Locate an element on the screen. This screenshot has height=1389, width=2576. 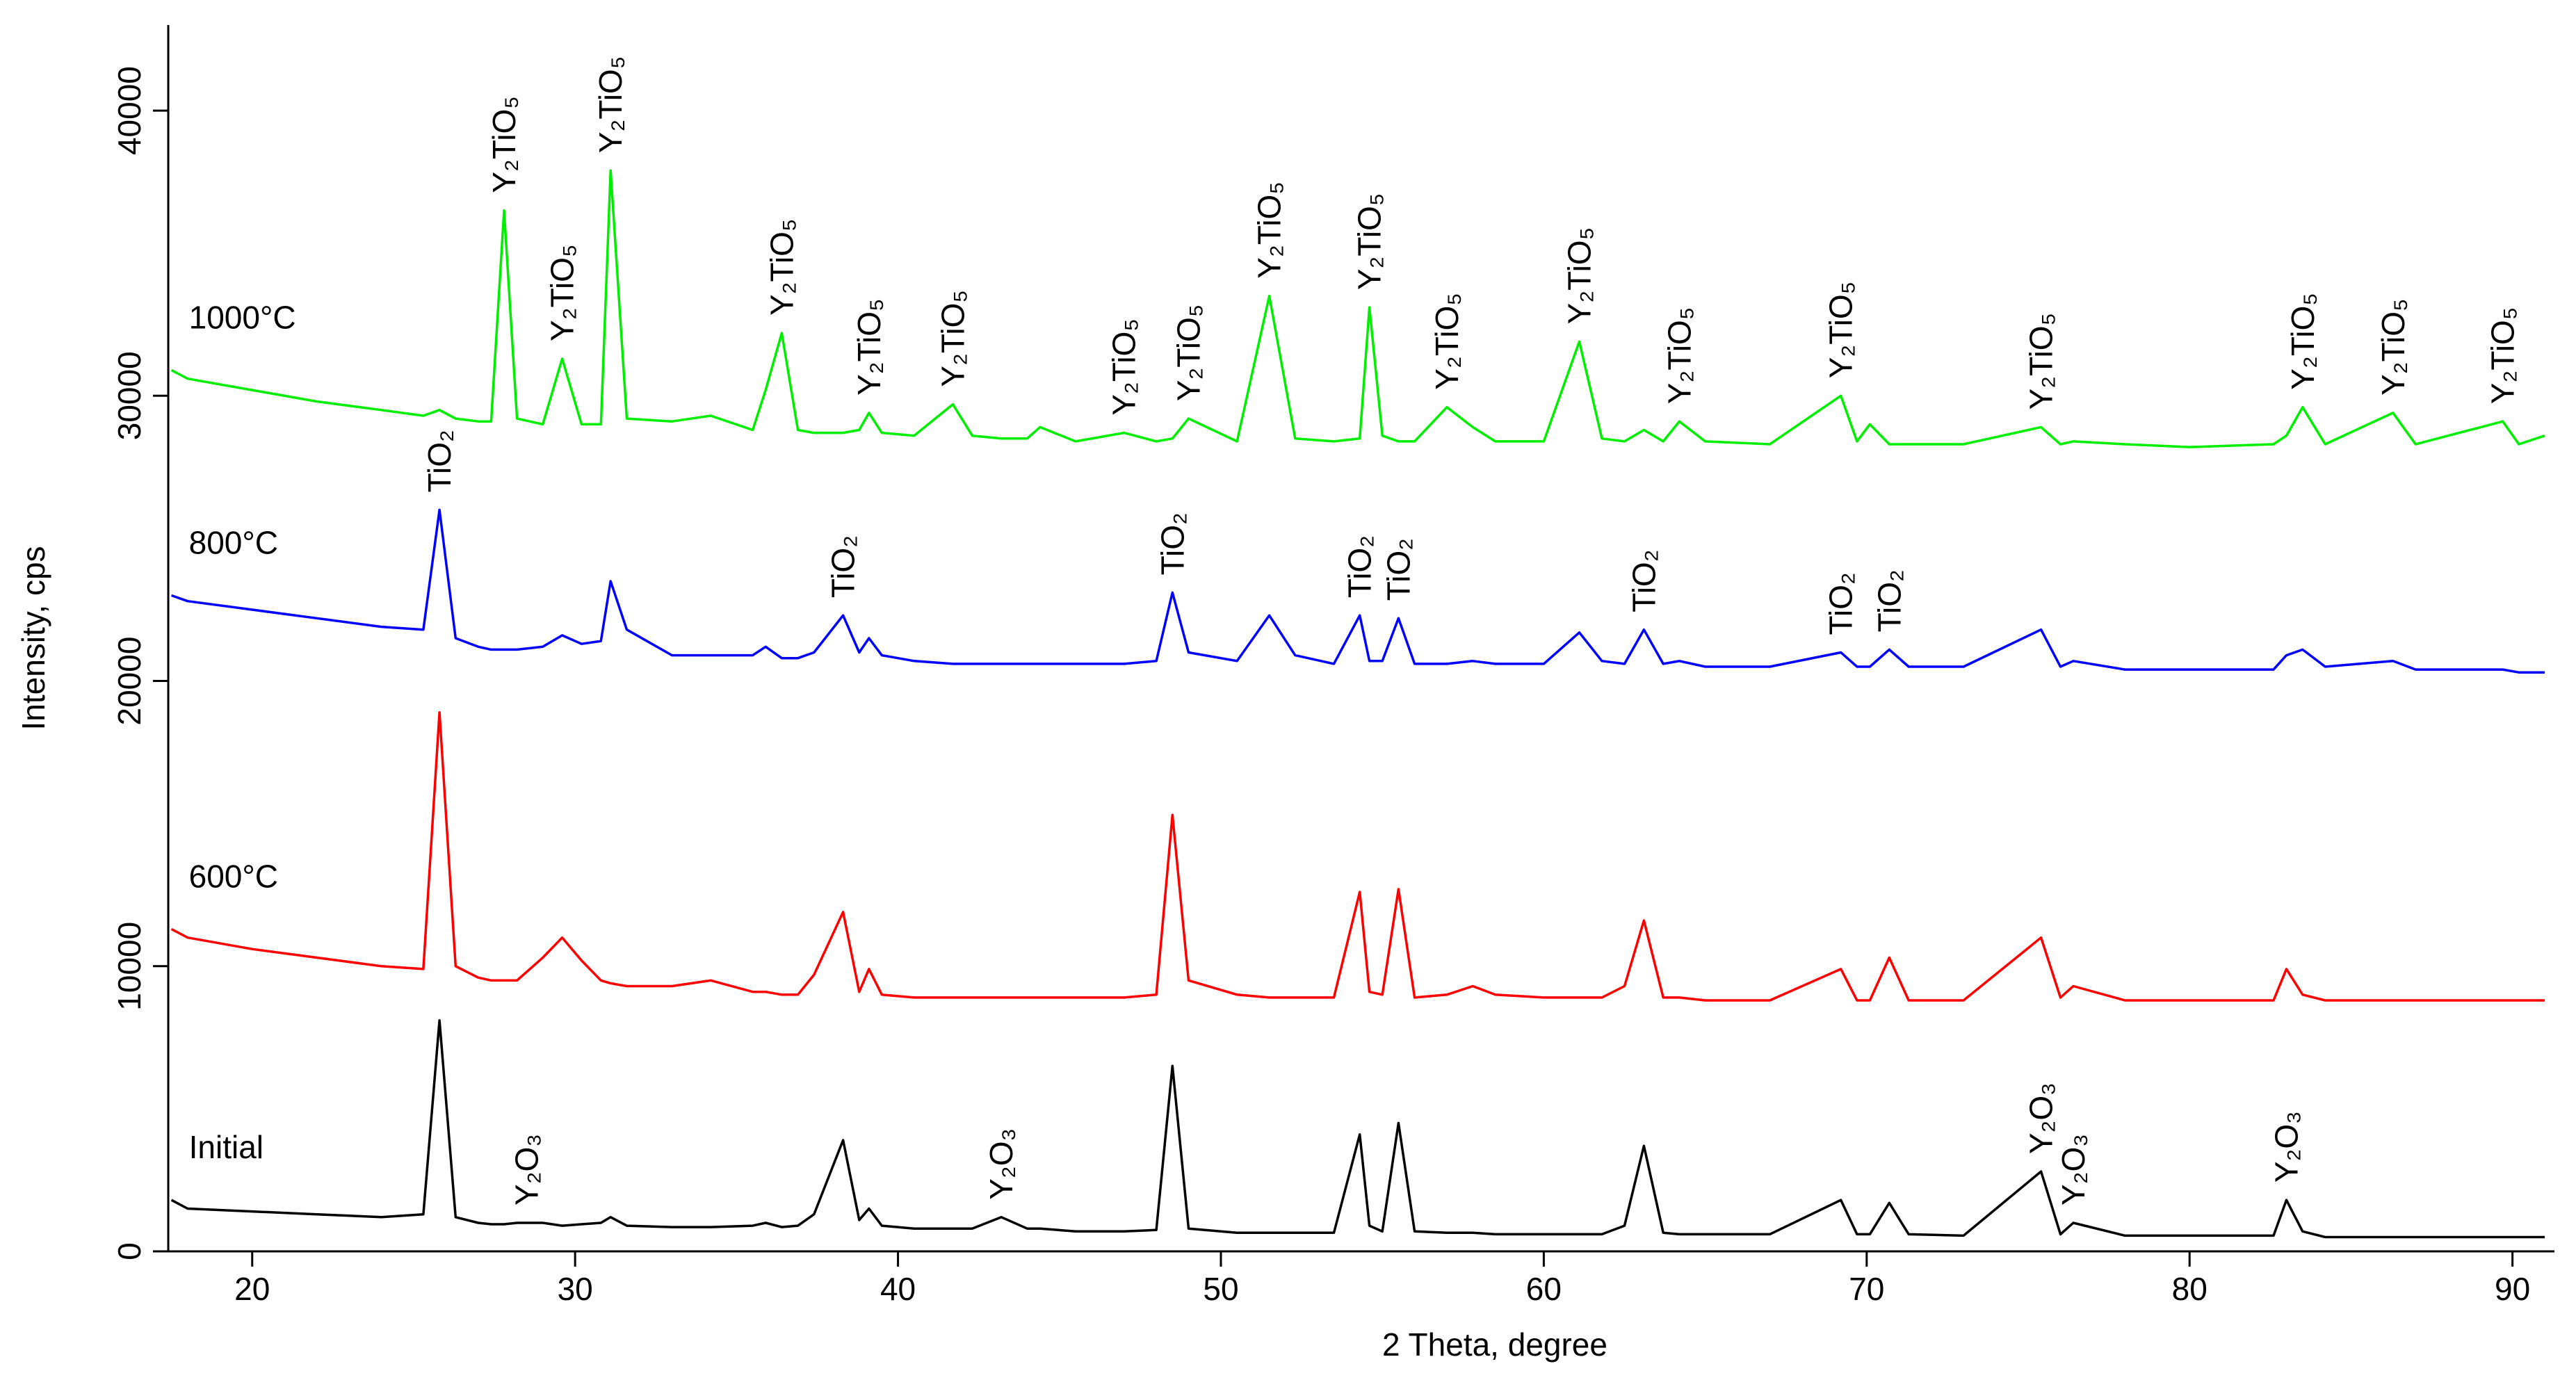
y-tick-label: 10000 is located at coordinates (129, 967).